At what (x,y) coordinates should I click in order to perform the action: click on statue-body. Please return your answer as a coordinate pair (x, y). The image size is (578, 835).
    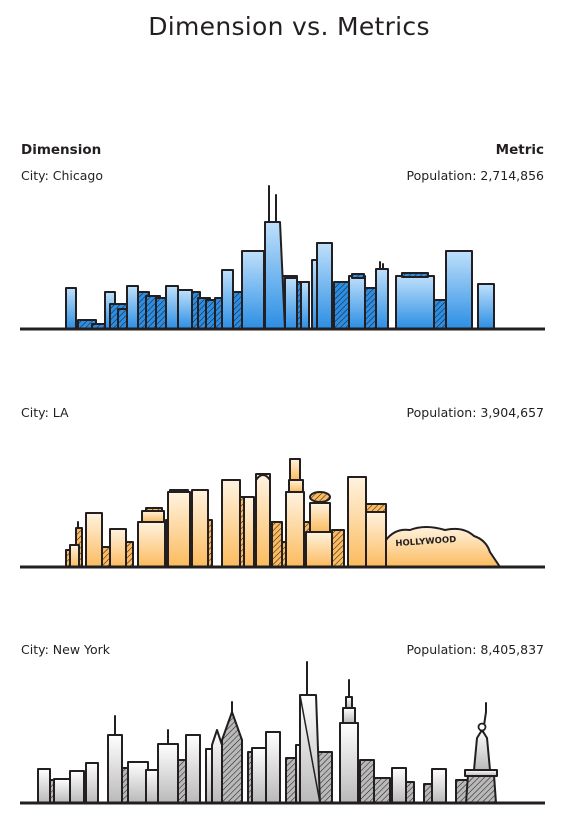
    Looking at the image, I should click on (482, 750).